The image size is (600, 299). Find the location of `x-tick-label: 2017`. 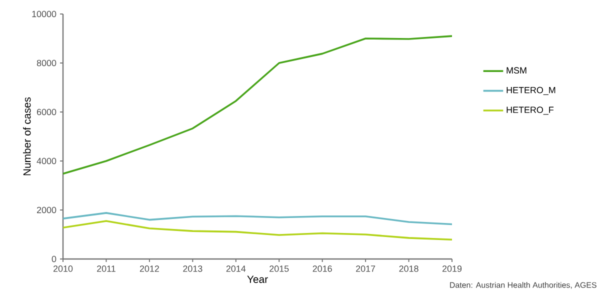

x-tick-label: 2017 is located at coordinates (366, 269).